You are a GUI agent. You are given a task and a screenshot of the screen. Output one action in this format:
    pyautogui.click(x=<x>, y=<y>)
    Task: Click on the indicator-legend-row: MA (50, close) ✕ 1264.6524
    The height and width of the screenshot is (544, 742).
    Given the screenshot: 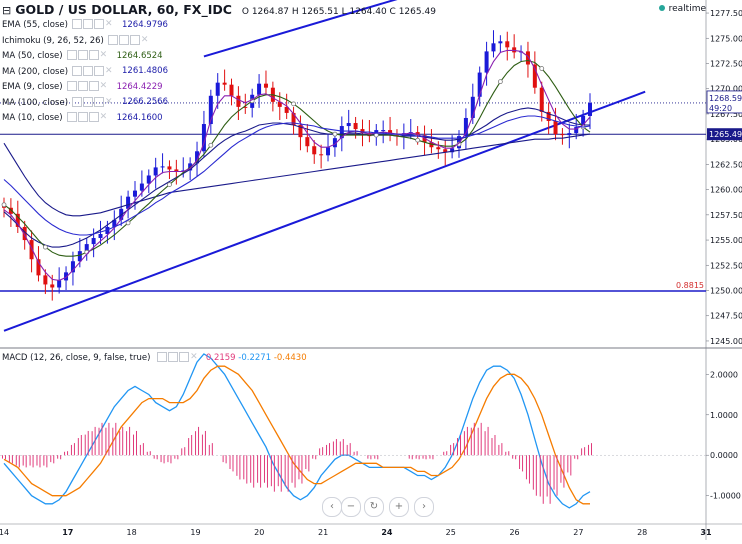 What is the action you would take?
    pyautogui.click(x=82, y=55)
    